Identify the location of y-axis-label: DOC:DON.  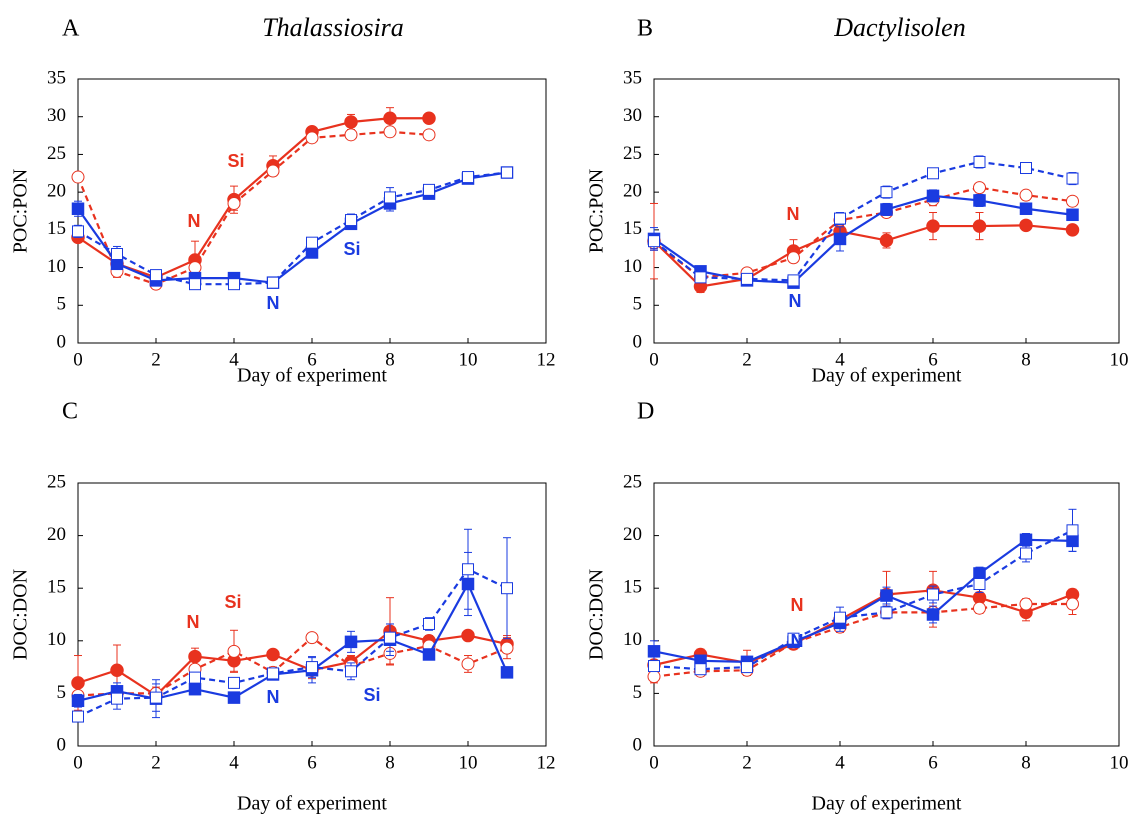
(21, 614).